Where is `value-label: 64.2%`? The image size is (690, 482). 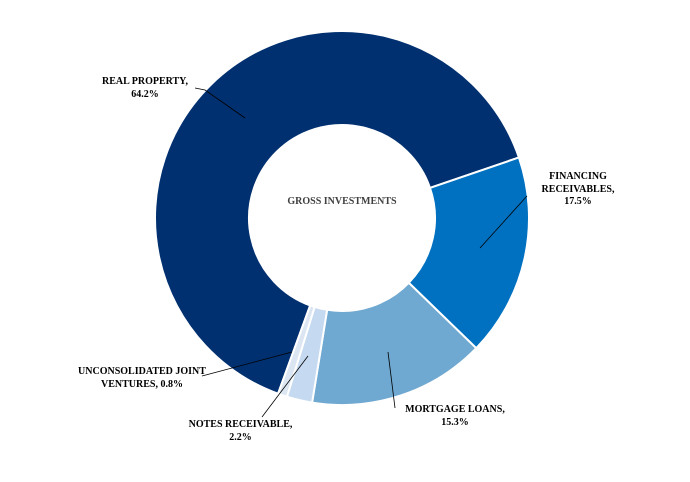 value-label: 64.2% is located at coordinates (145, 94).